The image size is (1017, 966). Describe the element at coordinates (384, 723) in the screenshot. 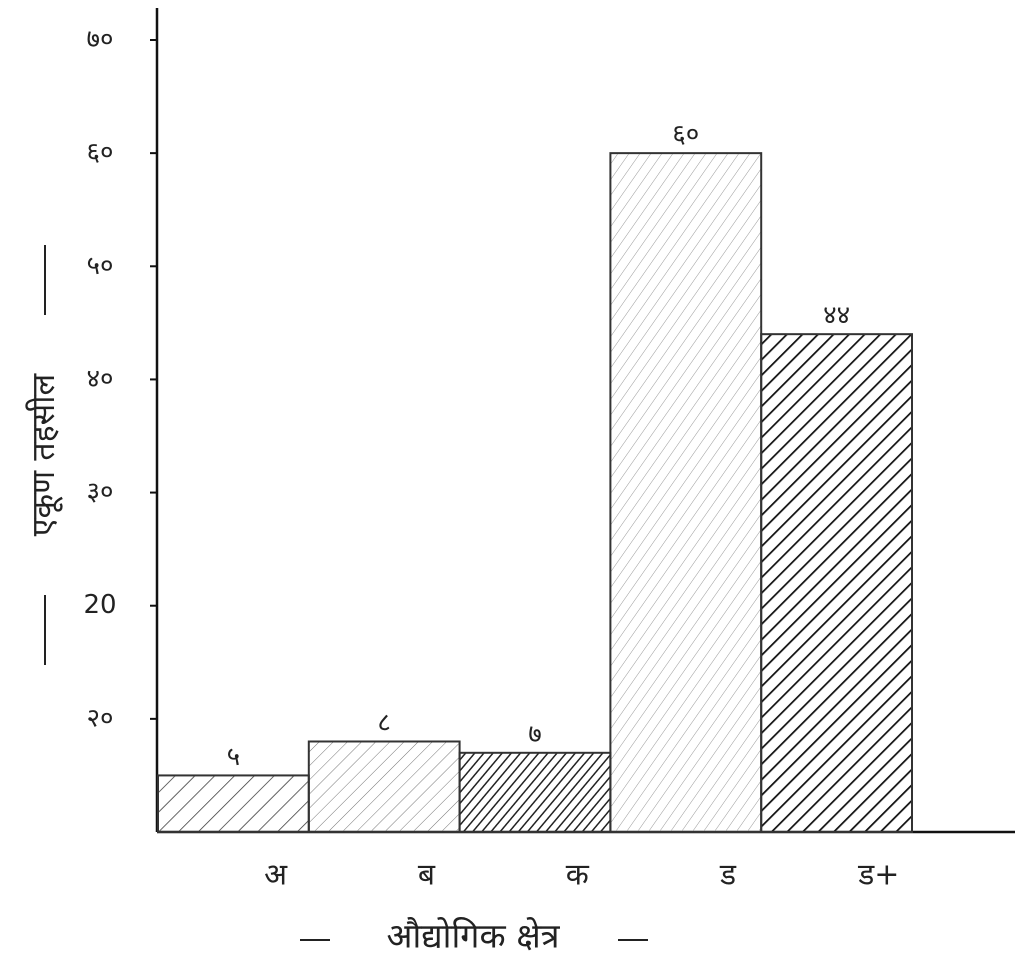

I see `value-label: ८` at that location.